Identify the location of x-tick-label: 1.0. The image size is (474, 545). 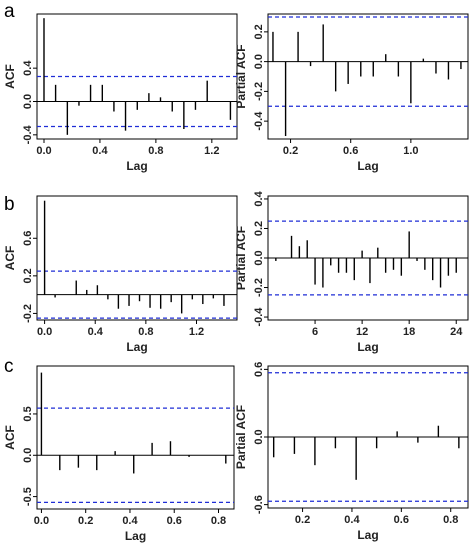
(410, 151).